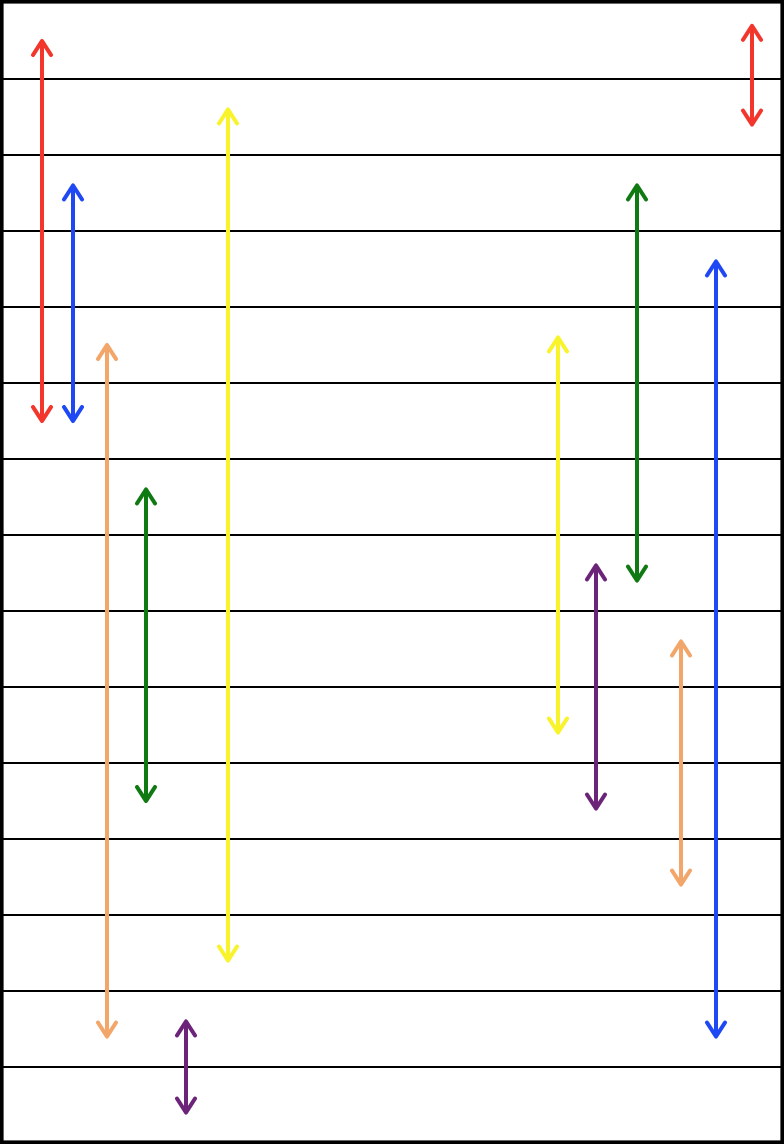 The height and width of the screenshot is (1144, 784). Describe the element at coordinates (716, 649) in the screenshot. I see `blue-arrow-right` at that location.